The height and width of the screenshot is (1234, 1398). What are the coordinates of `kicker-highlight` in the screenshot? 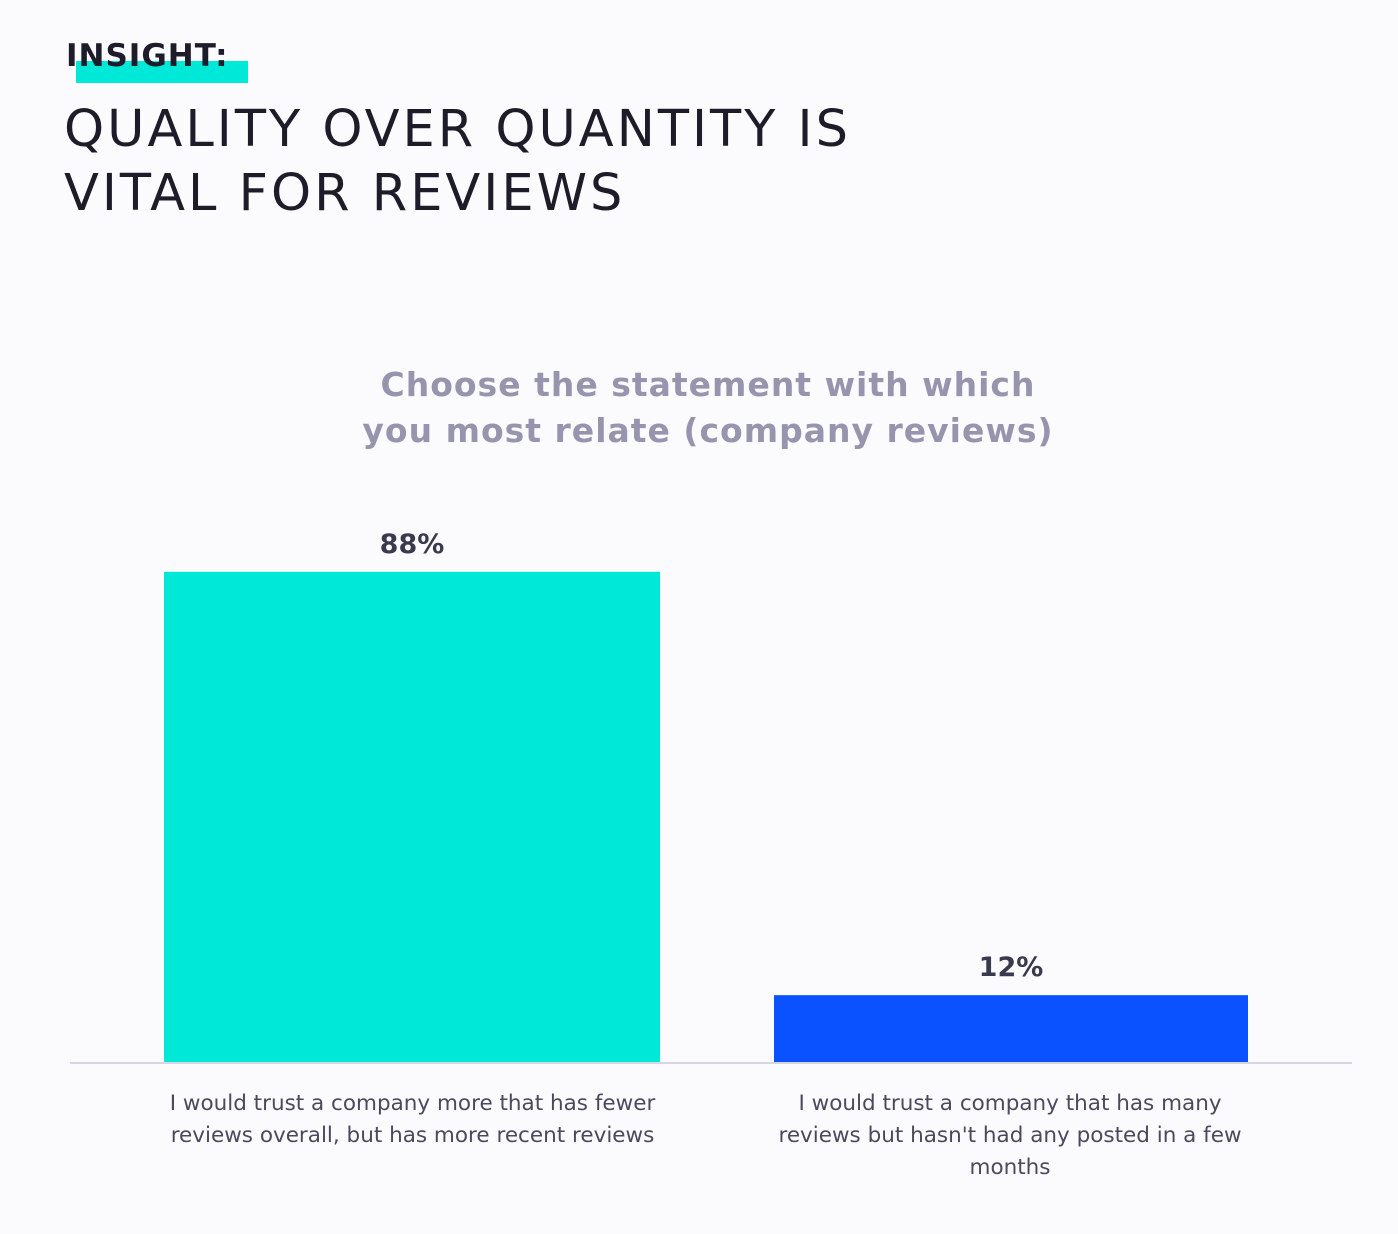 It's located at (162, 72).